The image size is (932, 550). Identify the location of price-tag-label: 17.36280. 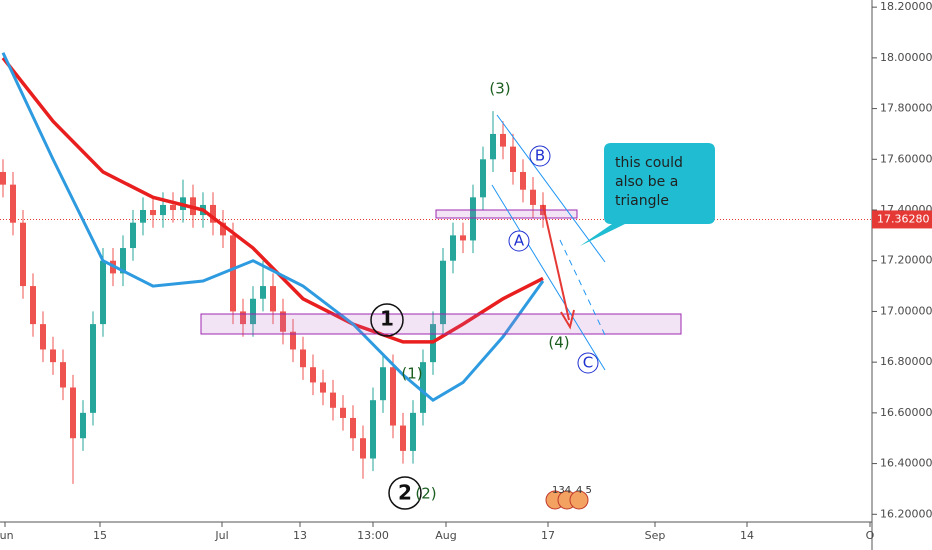
(903, 218).